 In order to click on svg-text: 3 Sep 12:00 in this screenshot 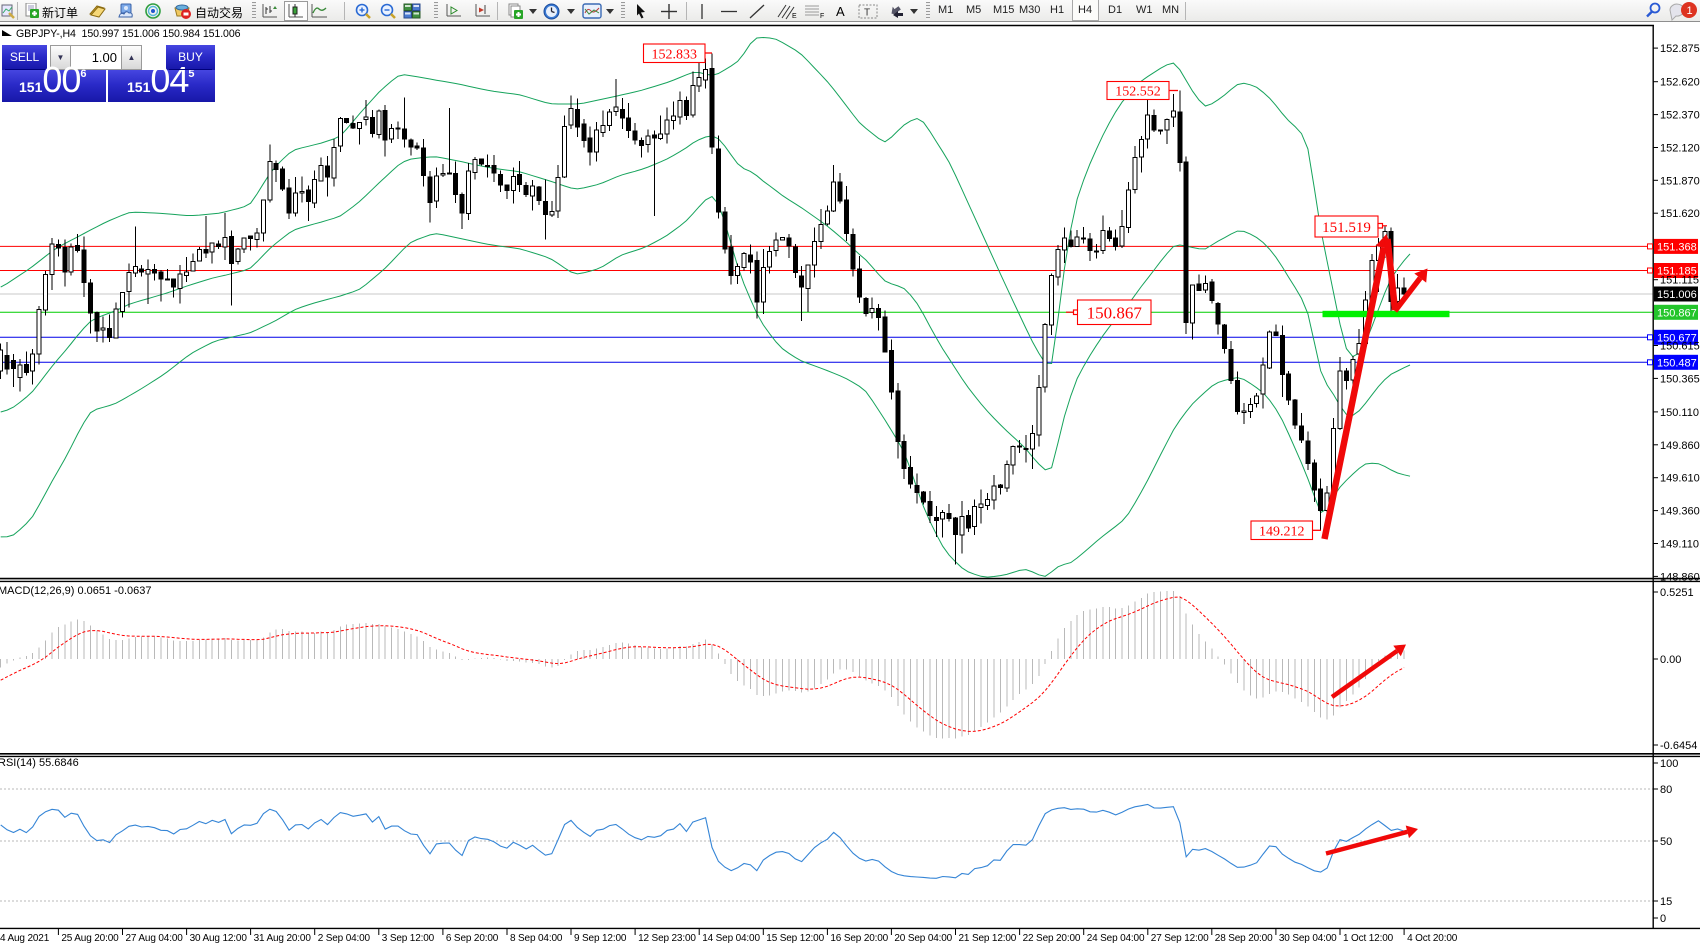, I will do `click(408, 938)`.